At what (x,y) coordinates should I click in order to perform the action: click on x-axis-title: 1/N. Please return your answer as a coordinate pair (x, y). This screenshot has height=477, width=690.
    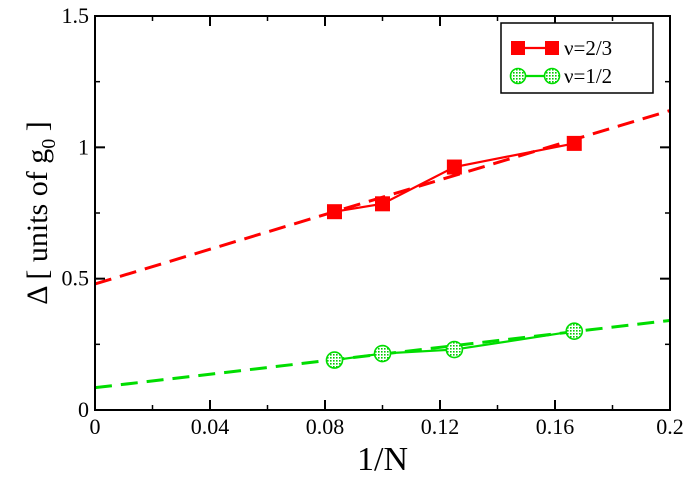
    Looking at the image, I should click on (382, 459).